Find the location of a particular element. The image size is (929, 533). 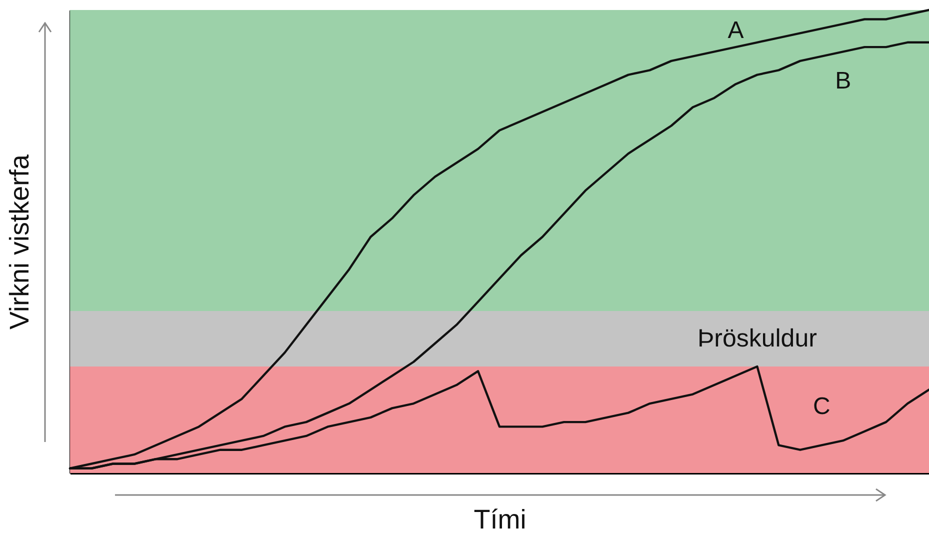

band-label: Þröskuldur is located at coordinates (757, 338).